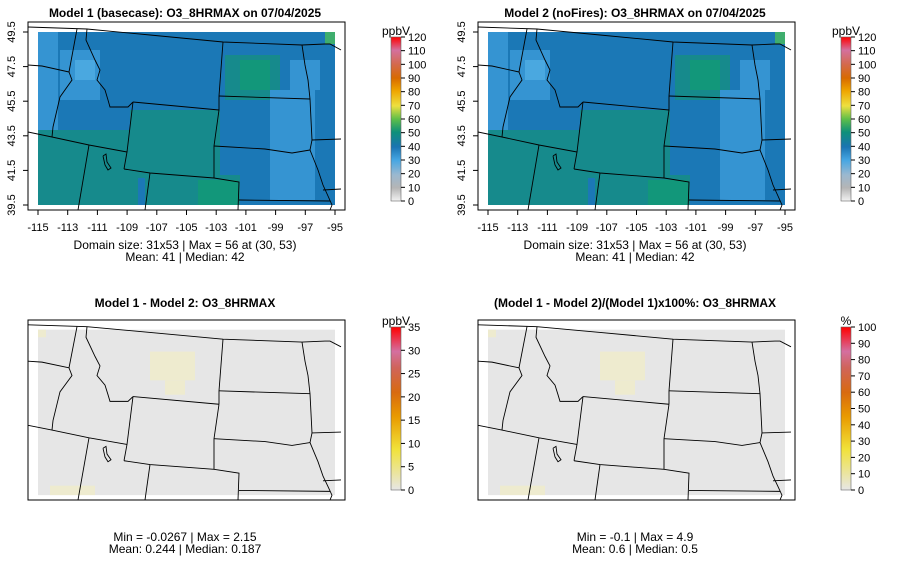 The image size is (900, 579). Describe the element at coordinates (755, 228) in the screenshot. I see `x-tick-label: -97` at that location.